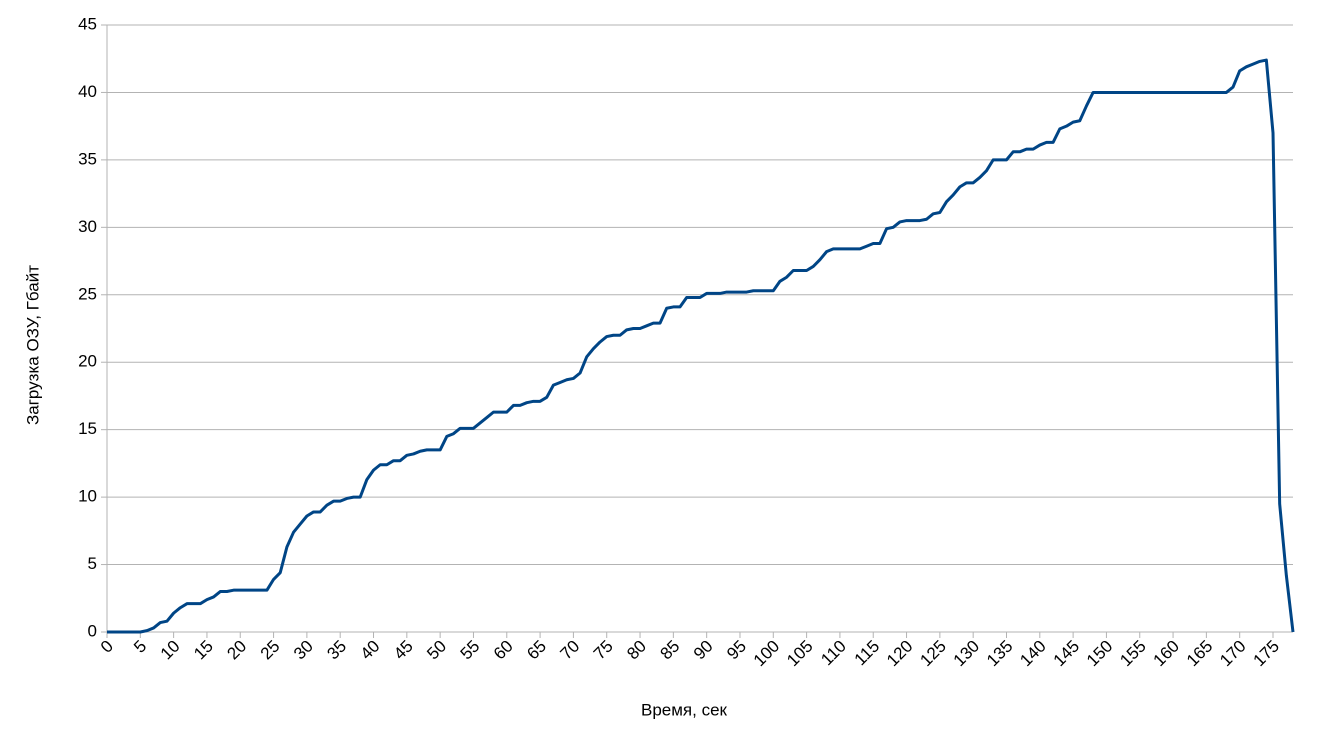 The image size is (1319, 747). Describe the element at coordinates (833, 653) in the screenshot. I see `x-tick-label: 110` at that location.